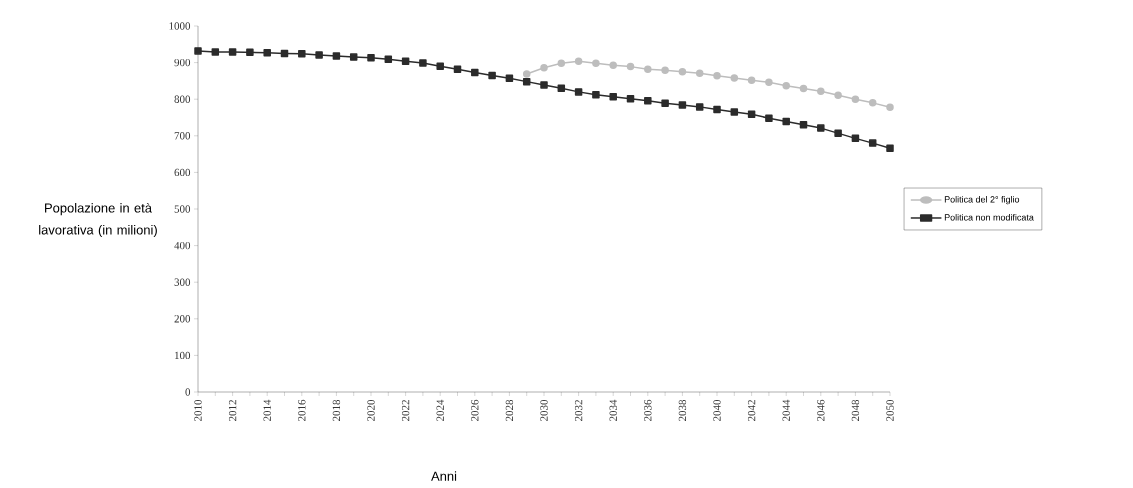 The width and height of the screenshot is (1133, 488). I want to click on y-tick-label: 400, so click(182, 245).